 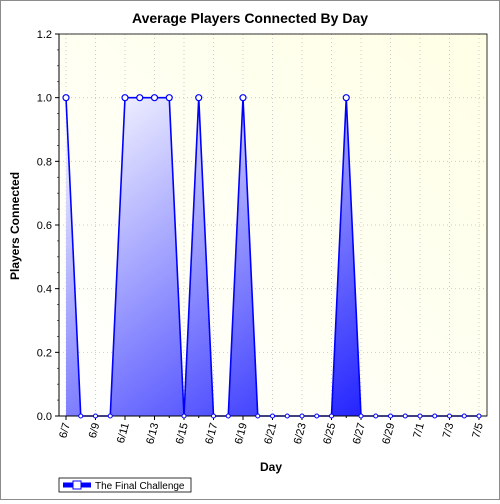 I want to click on x-tick-label: 6/27, so click(x=359, y=434).